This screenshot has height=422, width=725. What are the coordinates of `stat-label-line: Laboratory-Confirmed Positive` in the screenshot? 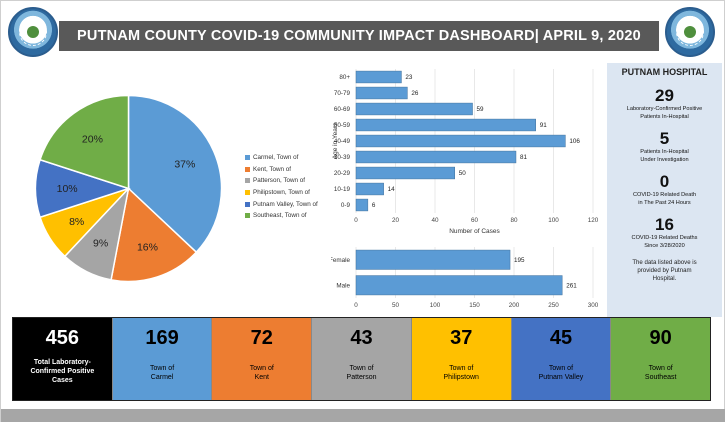 It's located at (664, 109).